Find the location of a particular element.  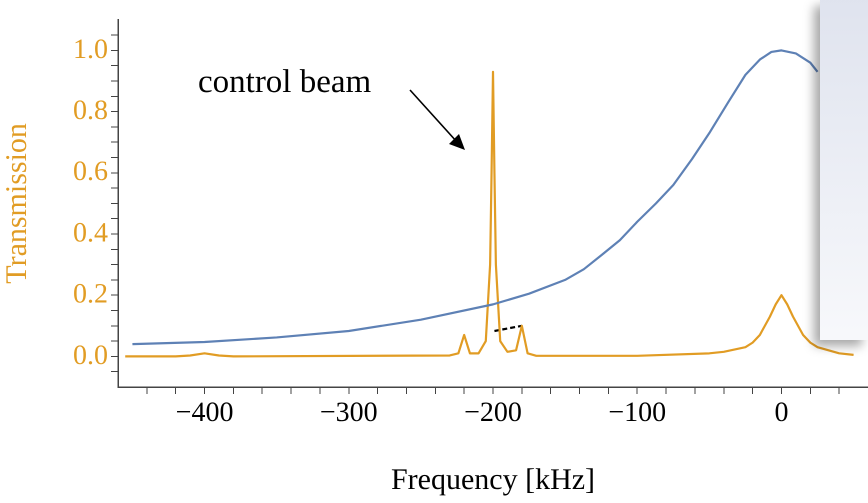

x-tick-label: 0 is located at coordinates (781, 412).